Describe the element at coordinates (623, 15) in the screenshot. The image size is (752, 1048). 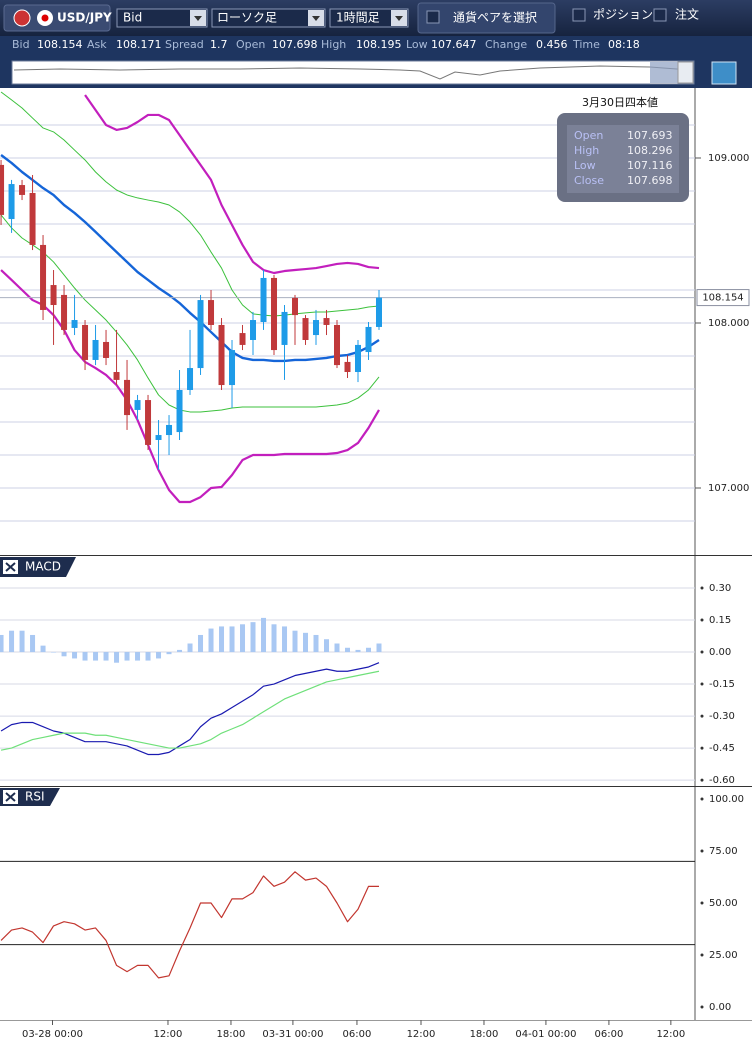
I see `position-label: ポジション` at that location.